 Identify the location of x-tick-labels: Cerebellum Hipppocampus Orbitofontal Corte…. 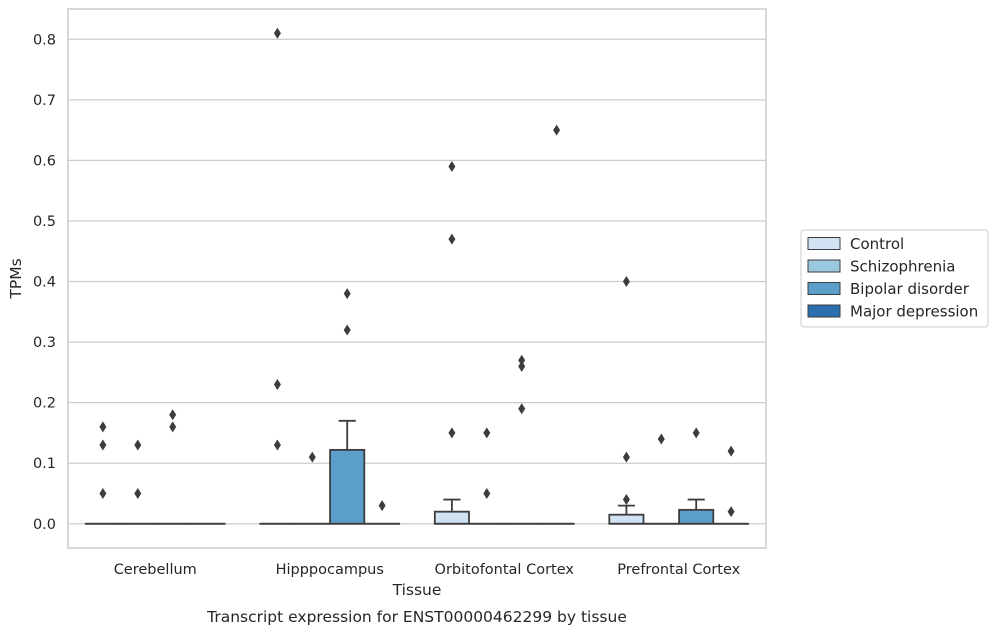
(427, 570).